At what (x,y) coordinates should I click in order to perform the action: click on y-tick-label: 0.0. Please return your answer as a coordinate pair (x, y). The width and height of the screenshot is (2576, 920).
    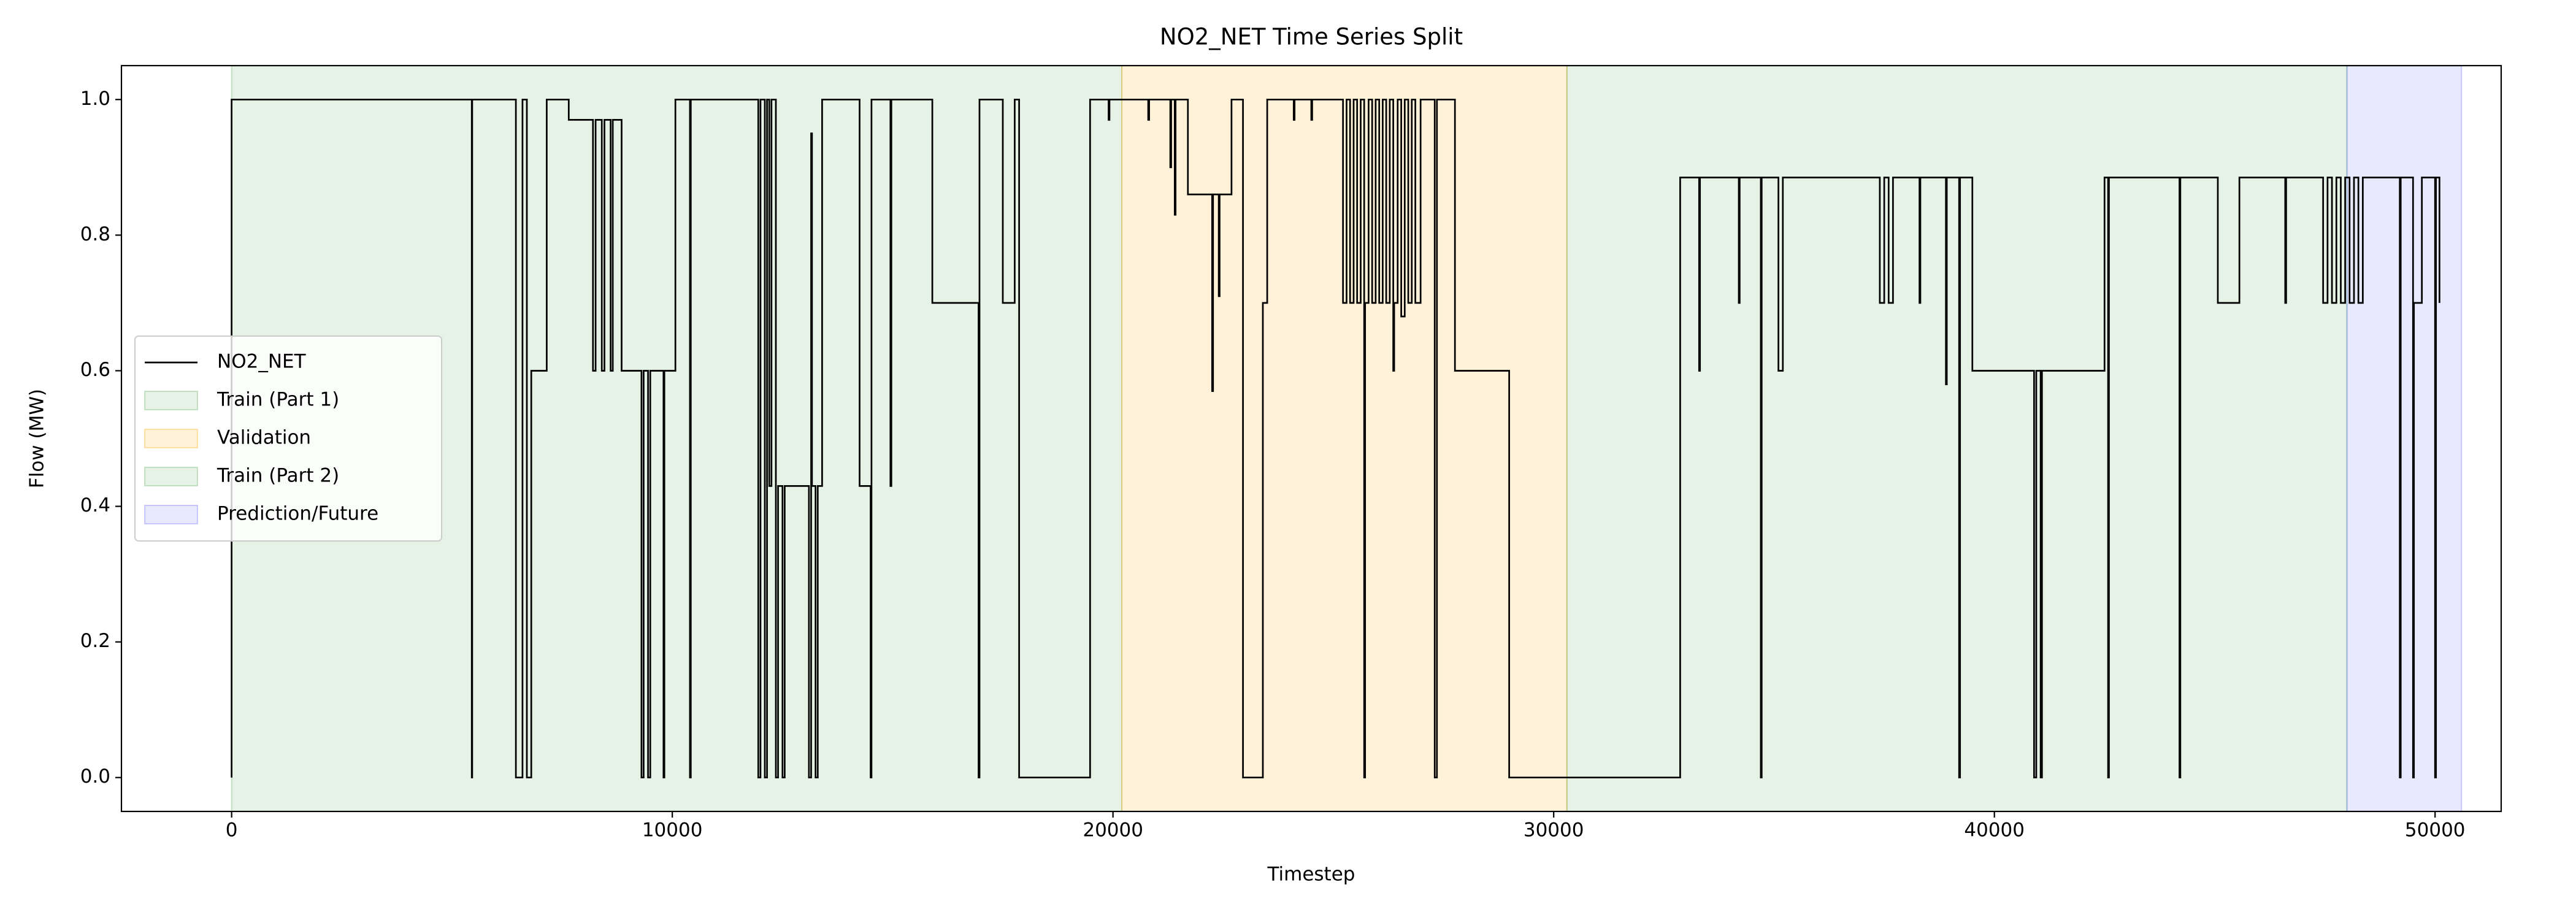
    Looking at the image, I should click on (95, 776).